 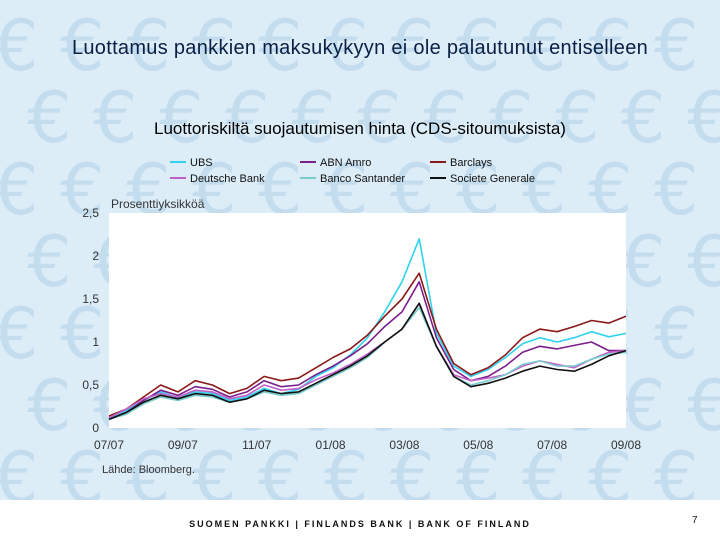 What do you see at coordinates (256, 445) in the screenshot?
I see `x-tick-label: 11/07` at bounding box center [256, 445].